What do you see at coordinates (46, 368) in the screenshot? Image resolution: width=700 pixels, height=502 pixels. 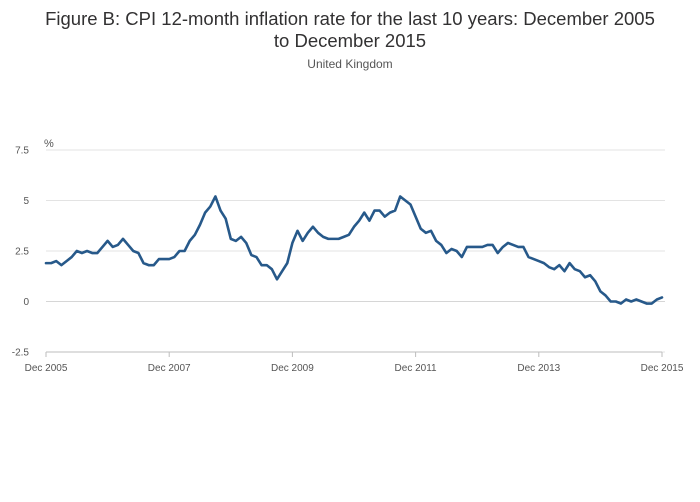 I see `x-tick-label: Dec 2005` at bounding box center [46, 368].